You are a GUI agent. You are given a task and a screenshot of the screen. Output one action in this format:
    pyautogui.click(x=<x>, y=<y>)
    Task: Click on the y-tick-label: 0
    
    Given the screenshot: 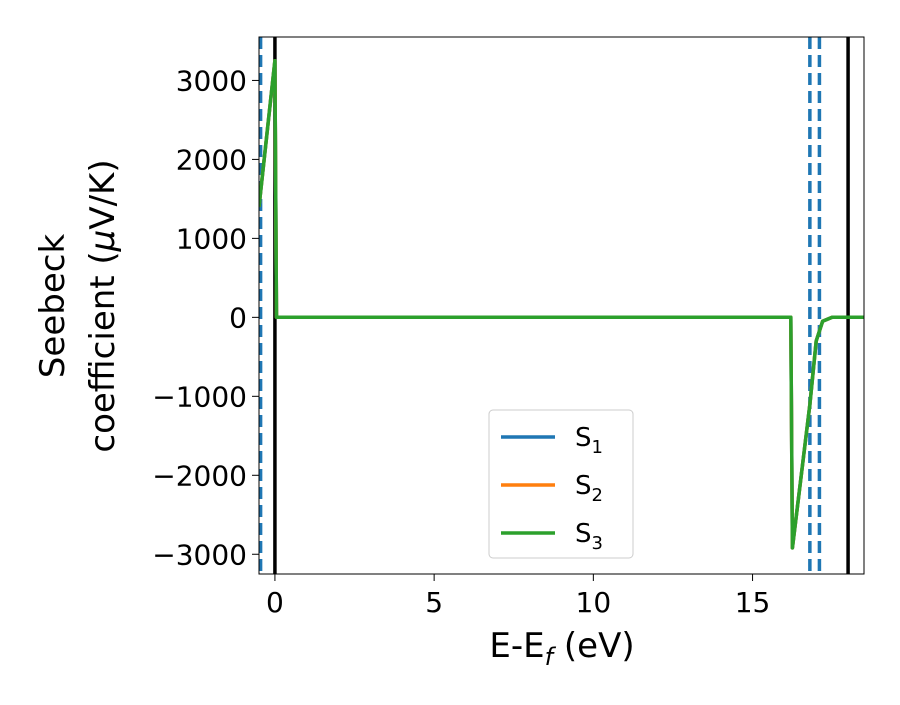 What is the action you would take?
    pyautogui.click(x=238, y=317)
    